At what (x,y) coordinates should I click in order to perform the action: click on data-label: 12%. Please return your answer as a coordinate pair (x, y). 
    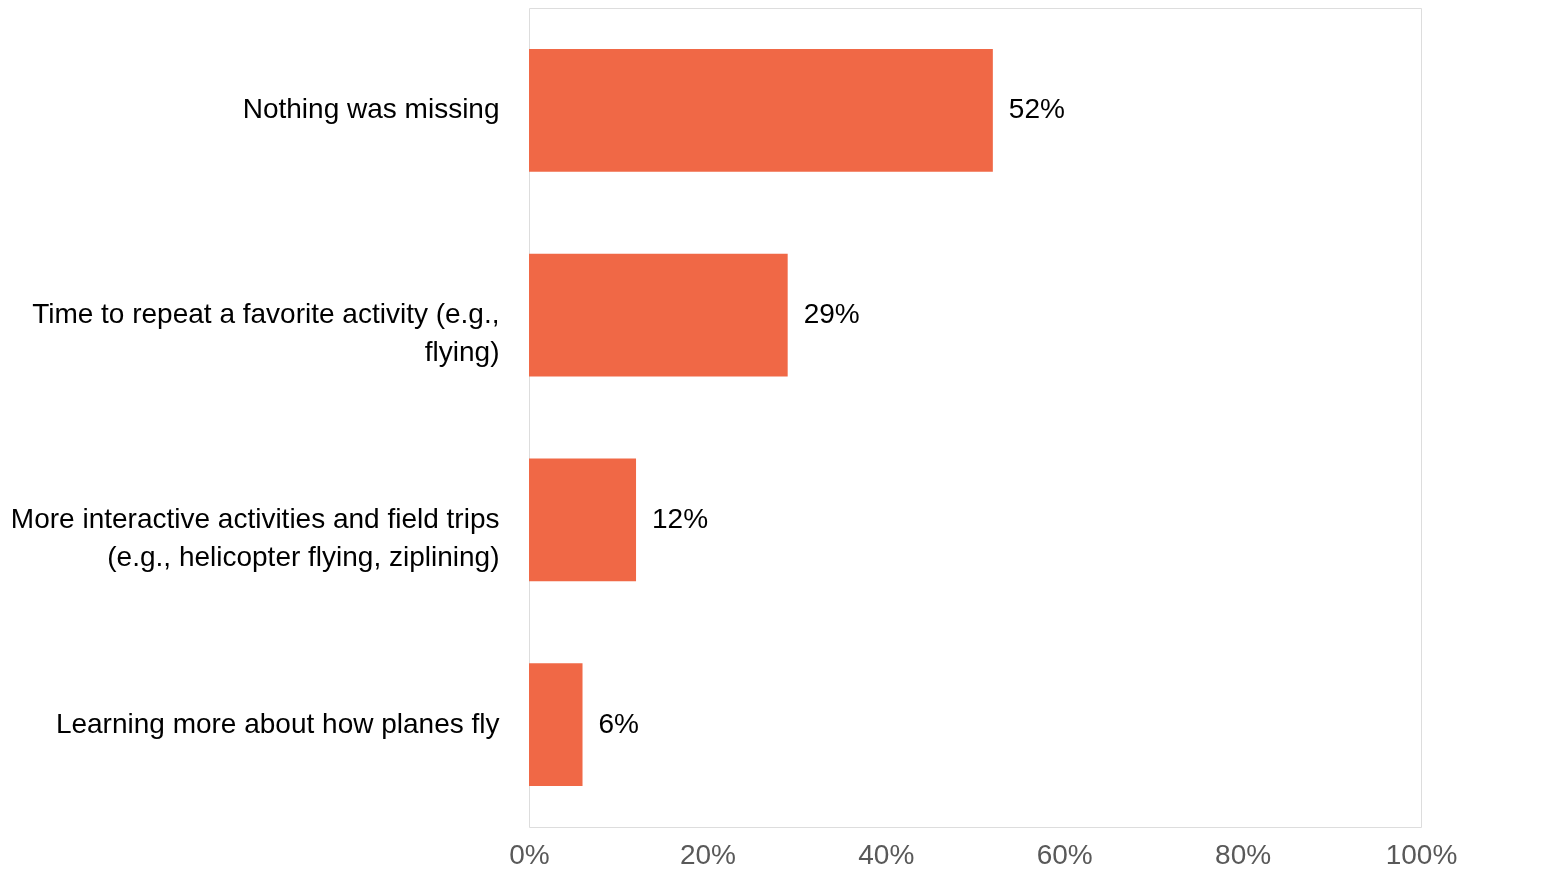
    Looking at the image, I should click on (680, 518).